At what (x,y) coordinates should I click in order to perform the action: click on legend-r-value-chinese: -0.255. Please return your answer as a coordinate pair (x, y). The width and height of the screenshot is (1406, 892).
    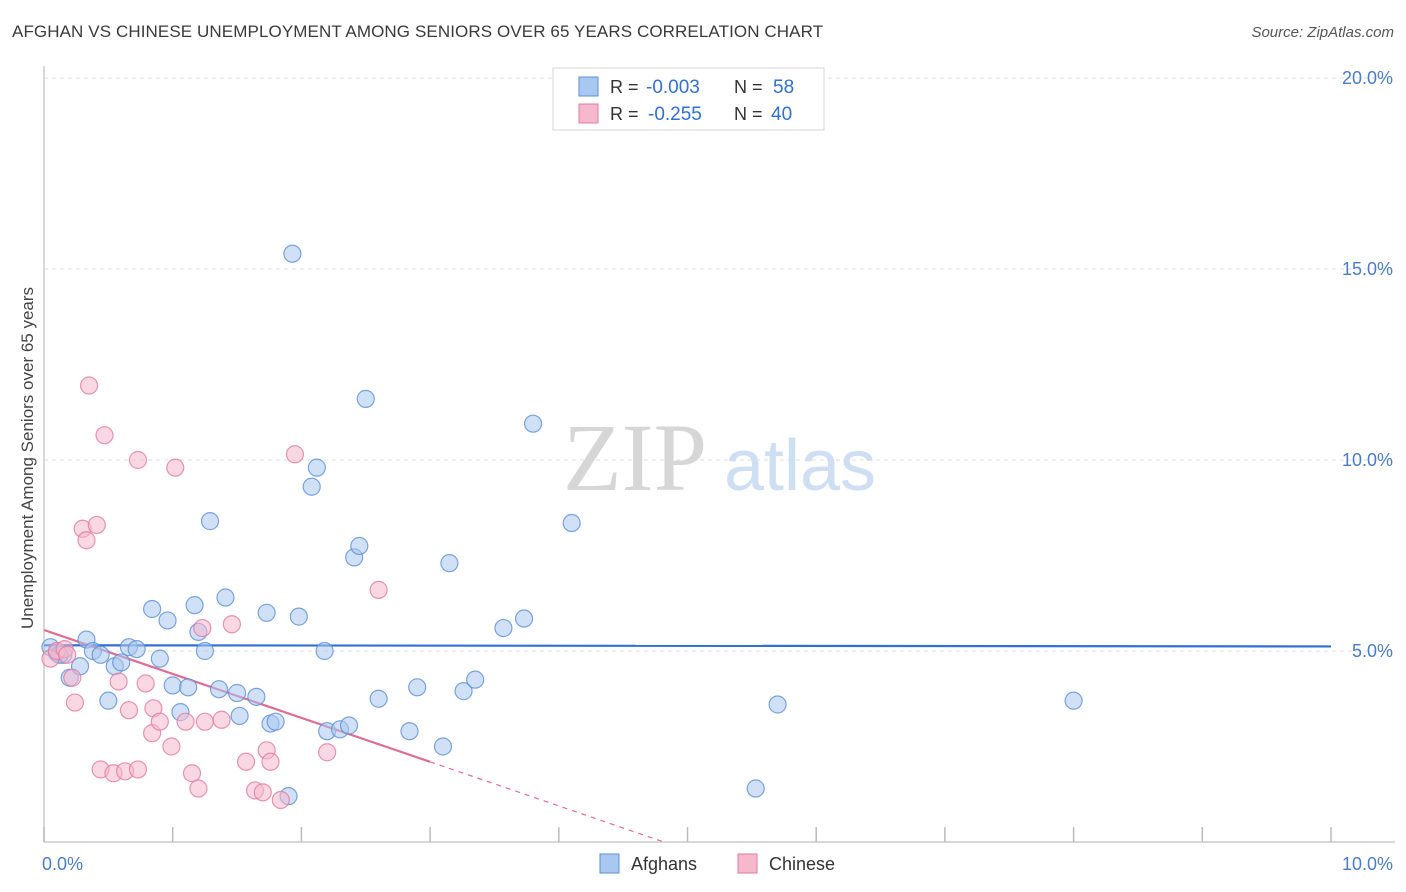
    Looking at the image, I should click on (675, 114).